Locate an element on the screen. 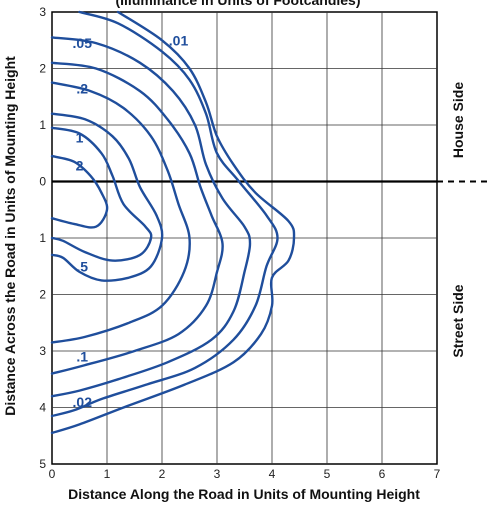 The image size is (490, 506). contour-label: .2 is located at coordinates (82, 88).